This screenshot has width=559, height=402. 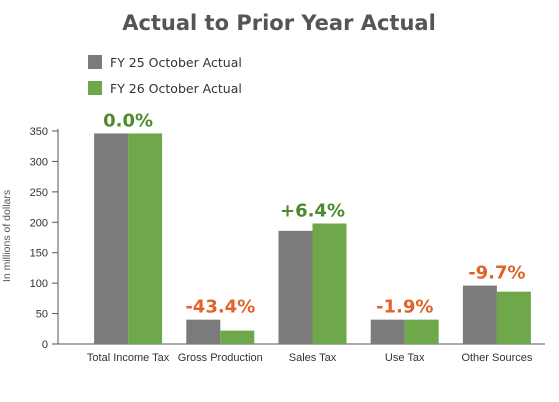 What do you see at coordinates (128, 358) in the screenshot?
I see `x-category-label: Total Income Tax` at bounding box center [128, 358].